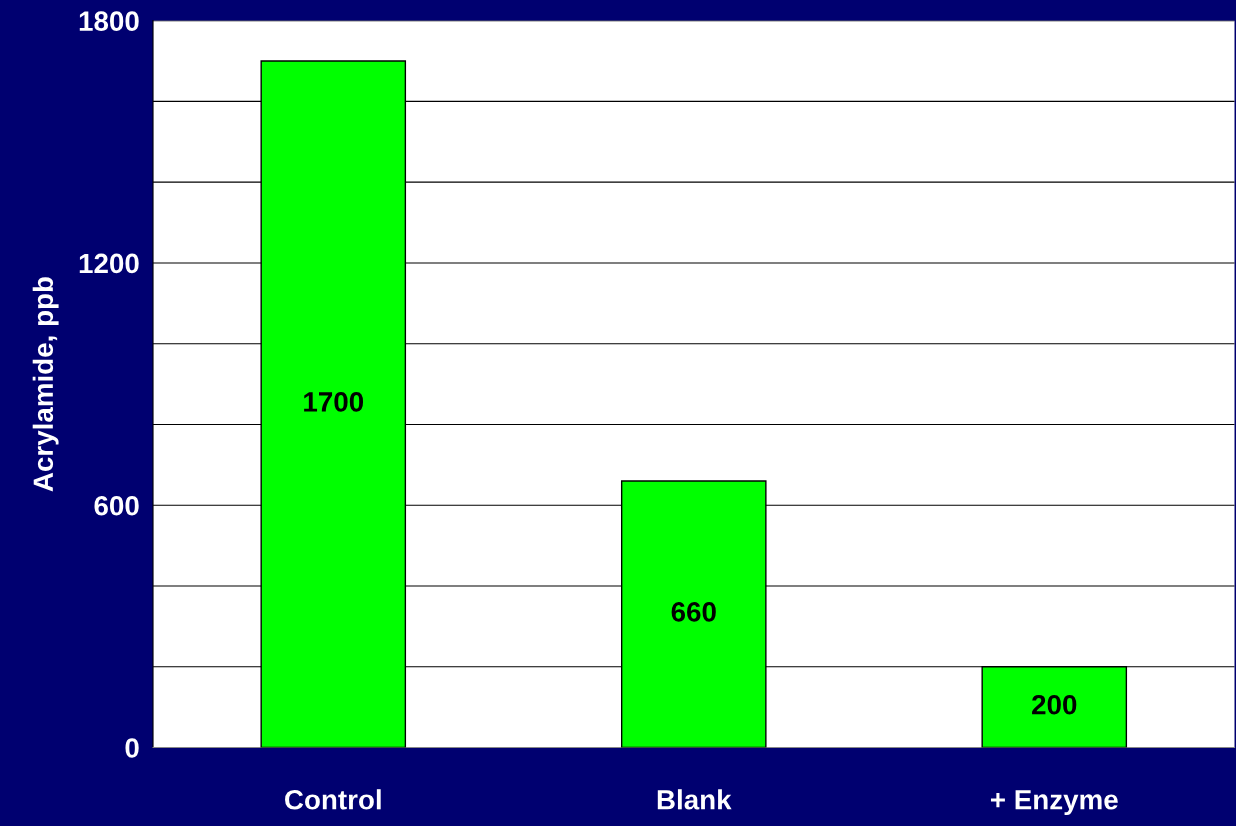 Image resolution: width=1236 pixels, height=826 pixels. What do you see at coordinates (1054, 803) in the screenshot?
I see `x-tick-label: + Enzyme` at bounding box center [1054, 803].